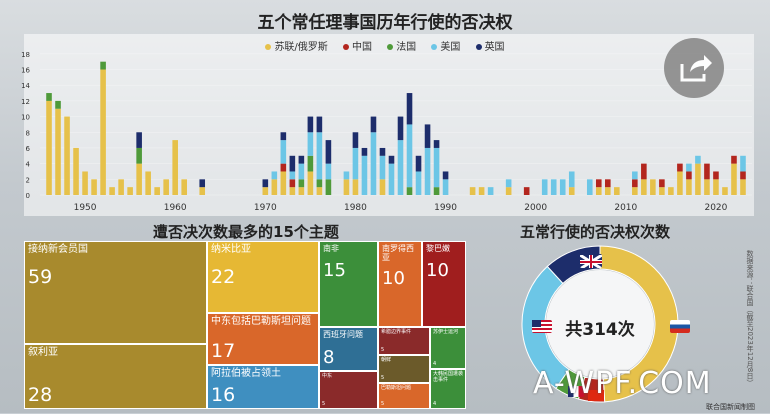  Describe the element at coordinates (385, 45) in the screenshot. I see `legend: 苏联/俄罗斯 中国 法国 美国 英国` at that location.